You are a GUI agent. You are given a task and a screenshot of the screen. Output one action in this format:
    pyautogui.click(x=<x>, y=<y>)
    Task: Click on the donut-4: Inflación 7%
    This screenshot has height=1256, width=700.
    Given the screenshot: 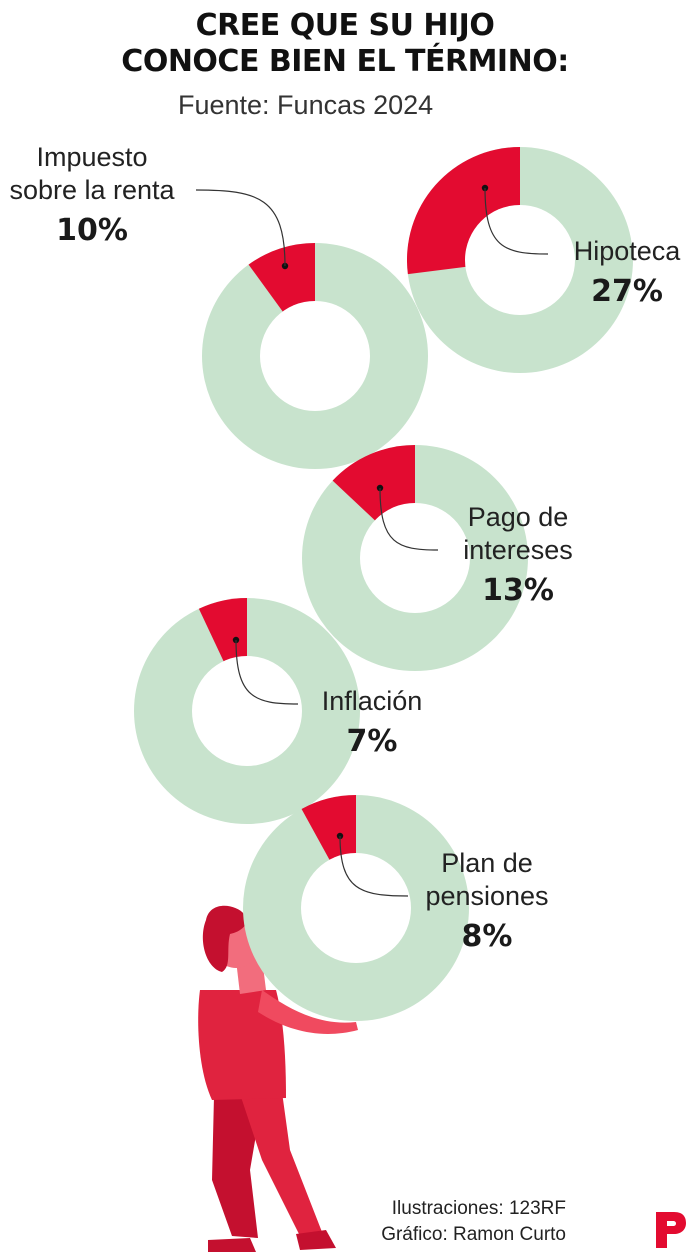 What is the action you would take?
    pyautogui.click(x=278, y=710)
    